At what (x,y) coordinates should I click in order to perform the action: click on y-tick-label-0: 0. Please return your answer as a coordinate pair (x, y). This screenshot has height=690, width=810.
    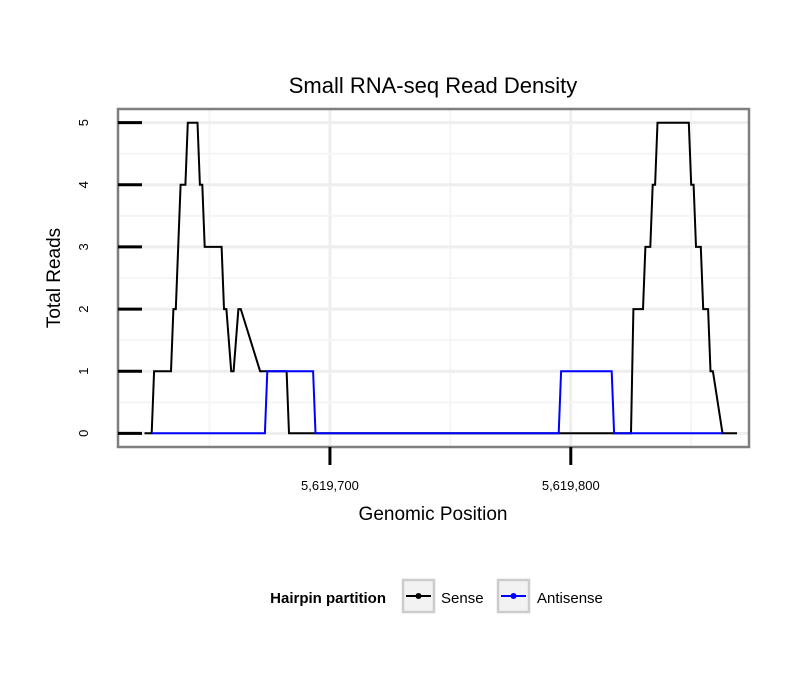
    Looking at the image, I should click on (83, 433).